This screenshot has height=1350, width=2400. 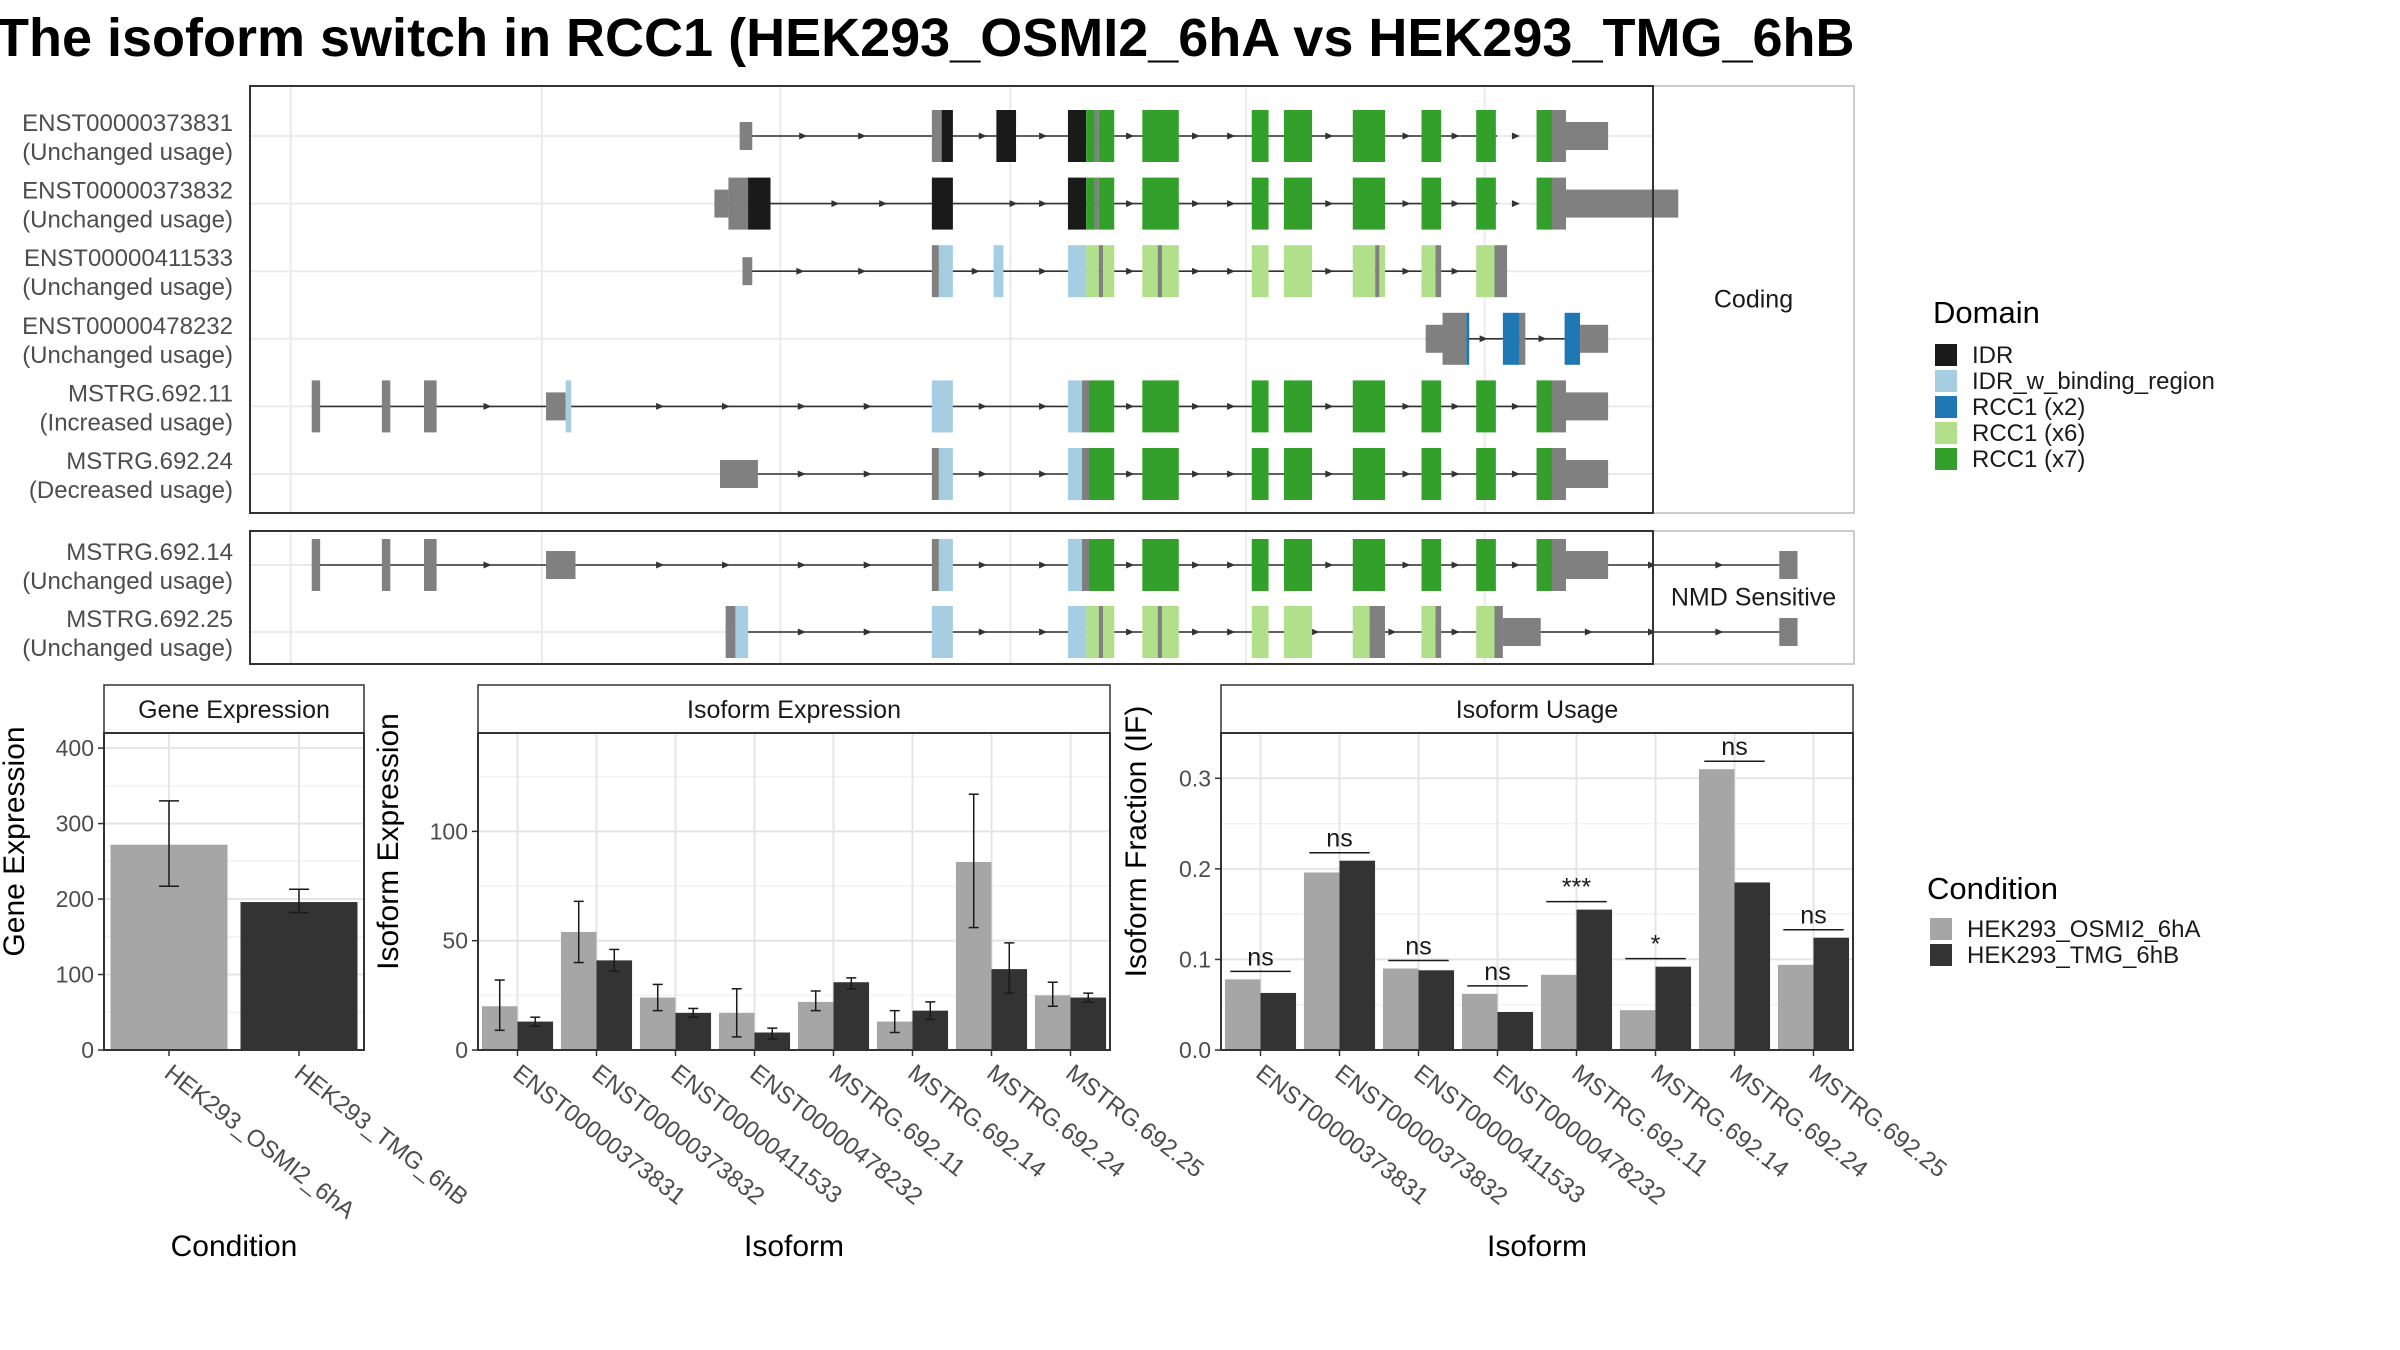 What do you see at coordinates (1941, 929) in the screenshot?
I see `condition-legend-swatch` at bounding box center [1941, 929].